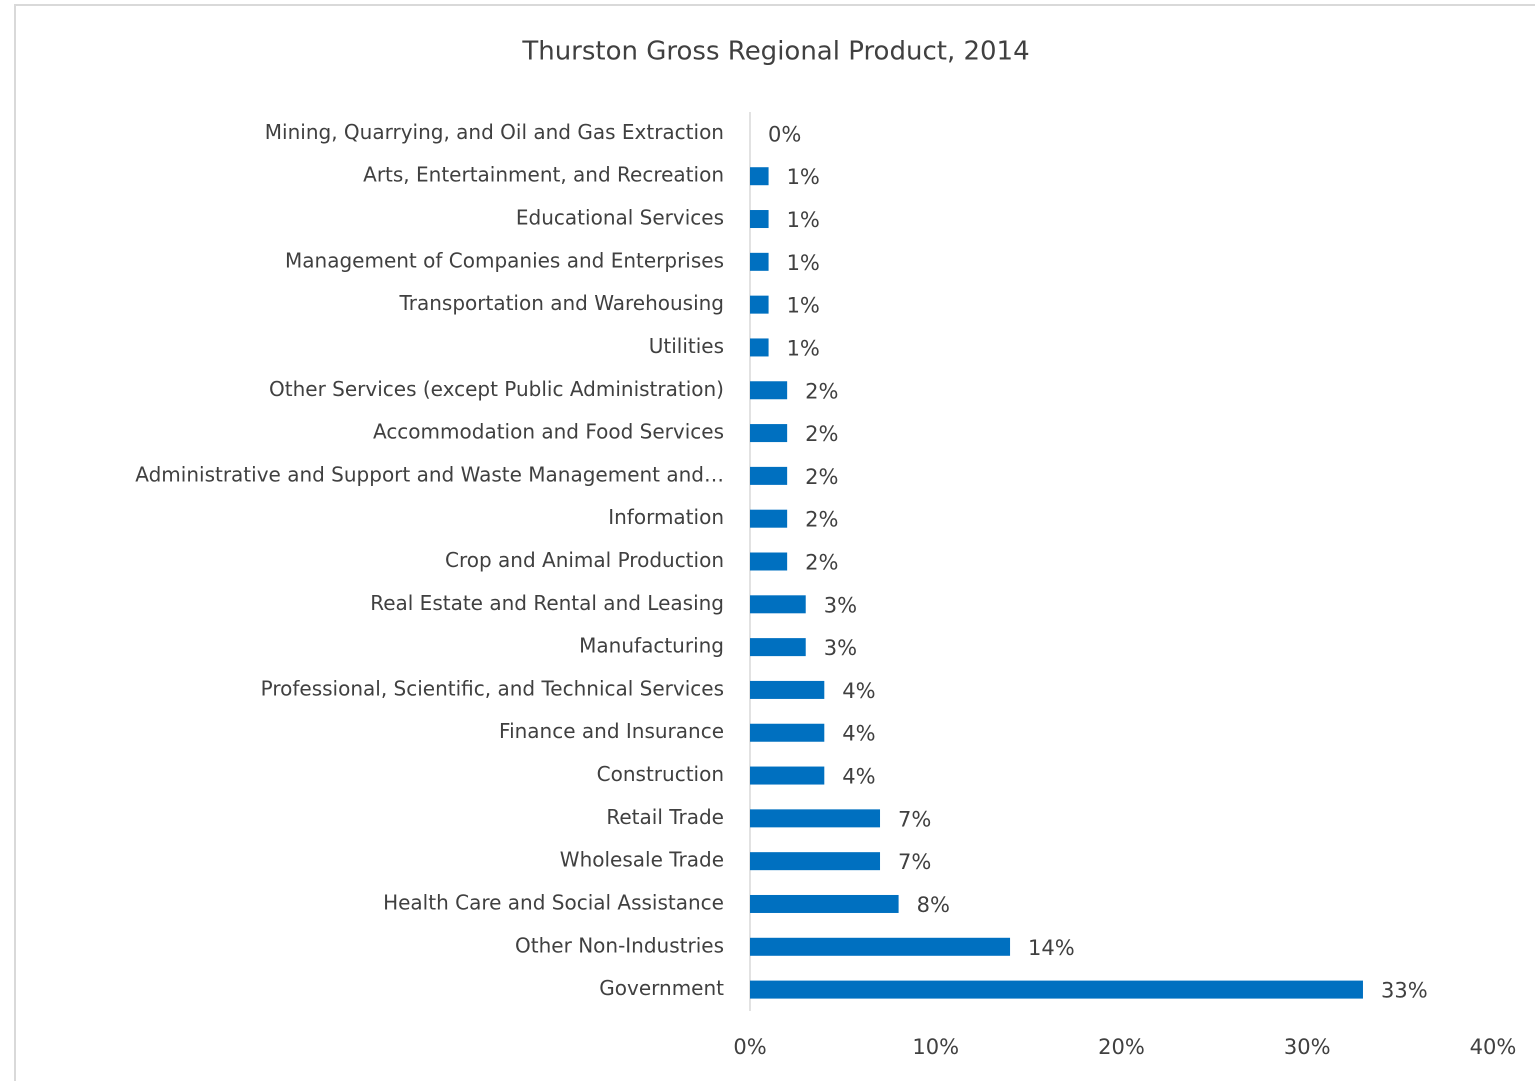  What do you see at coordinates (651, 646) in the screenshot?
I see `y-tick-label: Manufacturing` at bounding box center [651, 646].